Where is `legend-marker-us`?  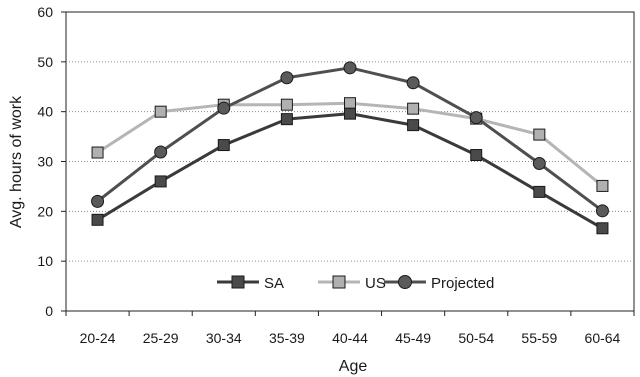 legend-marker-us is located at coordinates (339, 282).